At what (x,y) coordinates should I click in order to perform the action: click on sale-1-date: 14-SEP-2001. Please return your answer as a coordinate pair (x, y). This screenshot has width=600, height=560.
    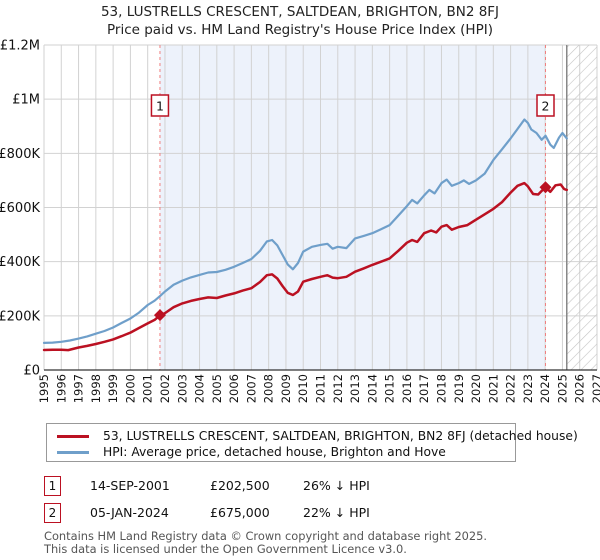
    Looking at the image, I should click on (130, 485).